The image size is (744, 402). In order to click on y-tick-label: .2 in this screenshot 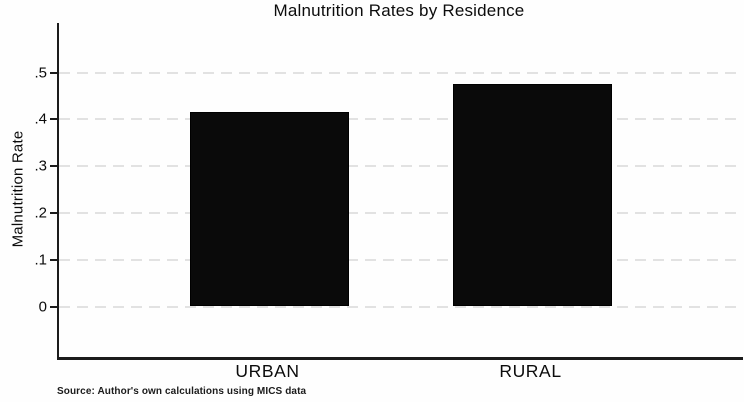, I will do `click(40, 213)`.